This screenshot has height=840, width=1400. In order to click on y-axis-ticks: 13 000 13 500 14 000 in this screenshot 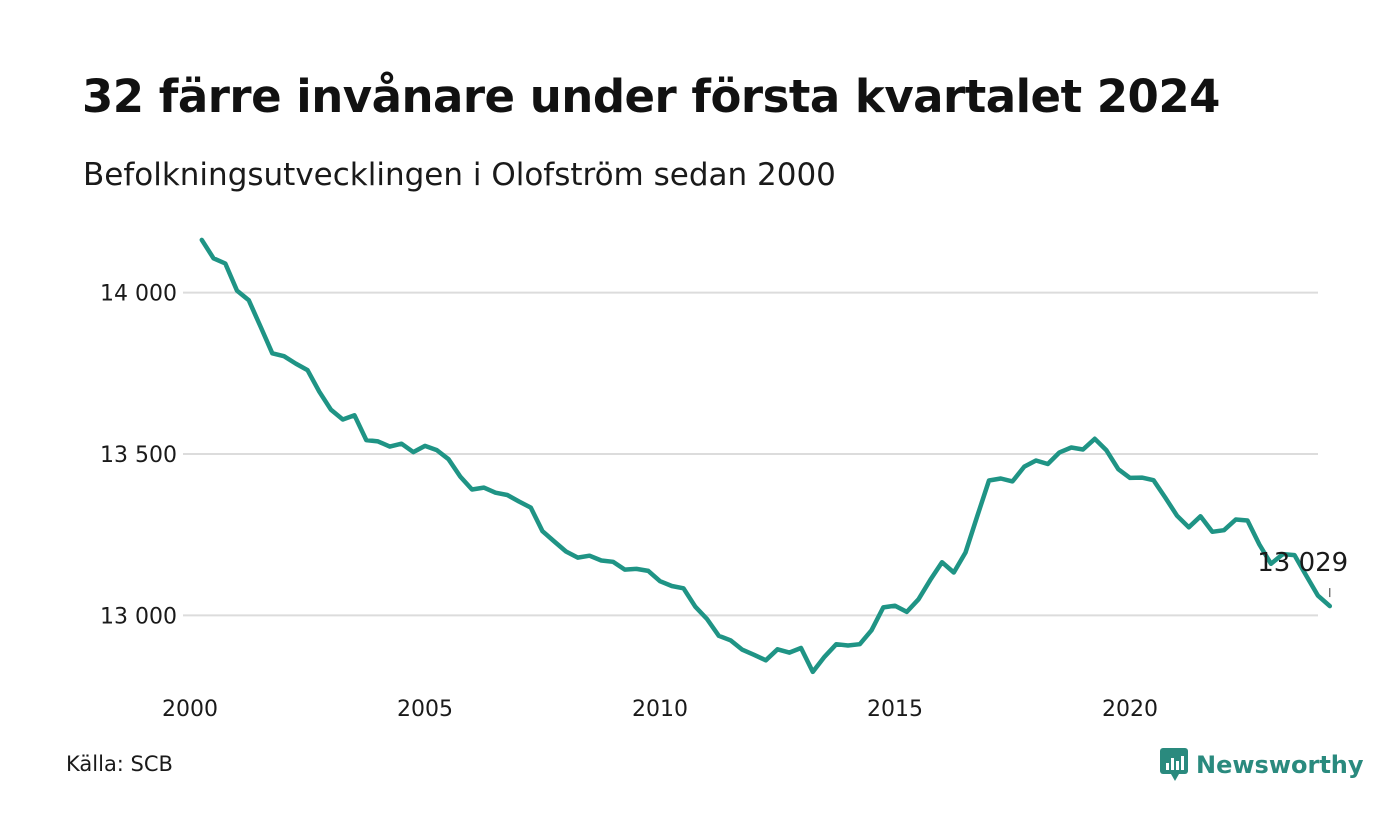, I will do `click(138, 456)`.